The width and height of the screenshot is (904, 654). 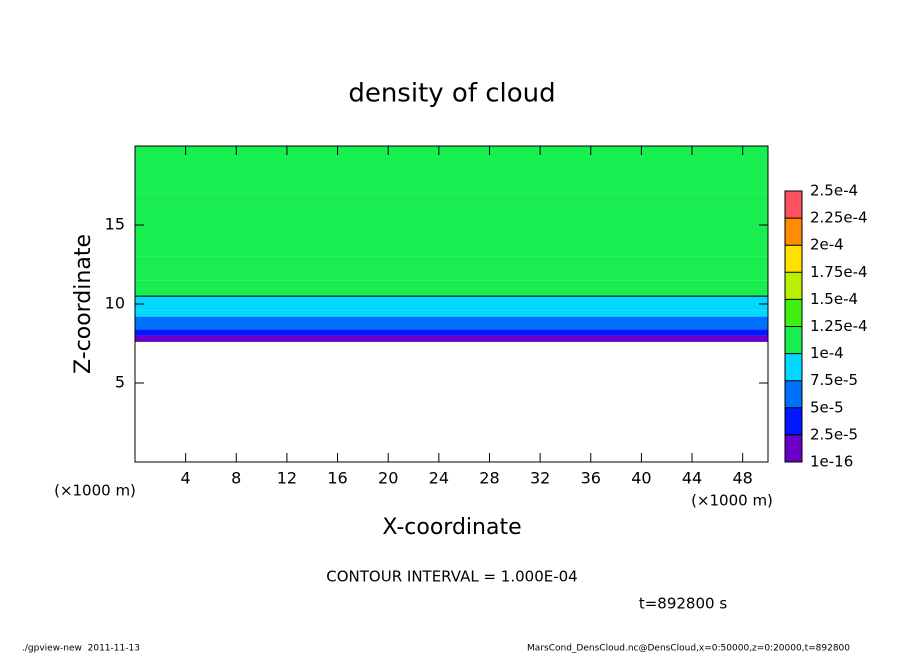 What do you see at coordinates (732, 501) in the screenshot?
I see `x-unit: (×1000 m)` at bounding box center [732, 501].